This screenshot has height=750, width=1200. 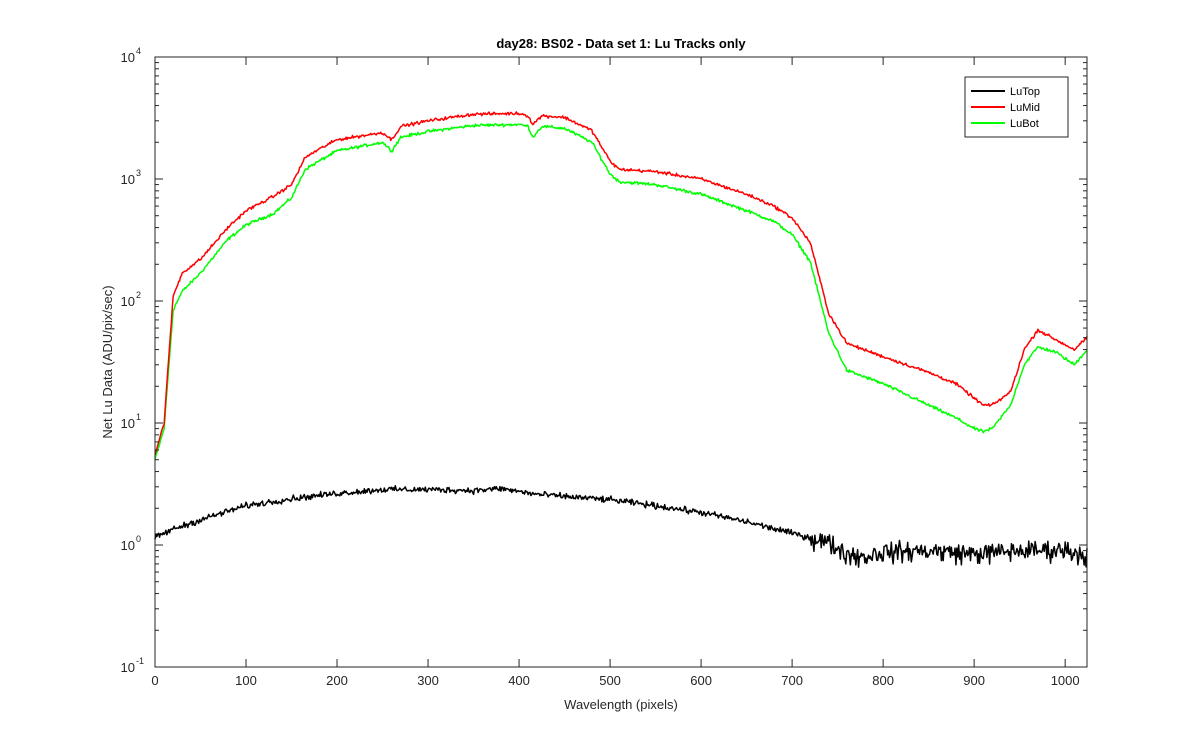 I want to click on legend-label-lubot: LuBot, so click(x=1024, y=124).